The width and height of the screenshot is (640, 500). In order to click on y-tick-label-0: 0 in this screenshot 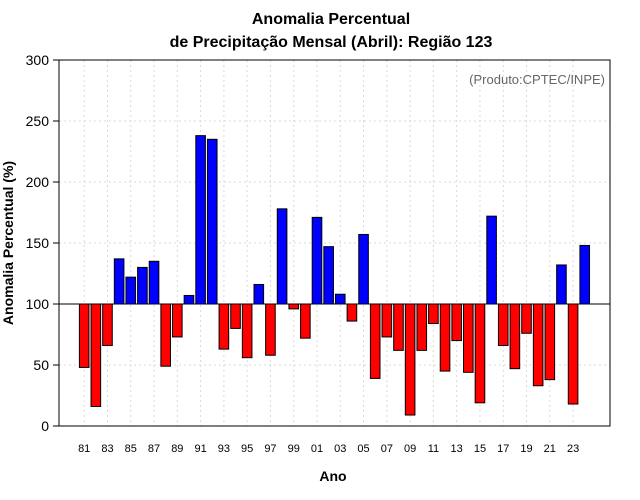, I will do `click(45, 426)`.